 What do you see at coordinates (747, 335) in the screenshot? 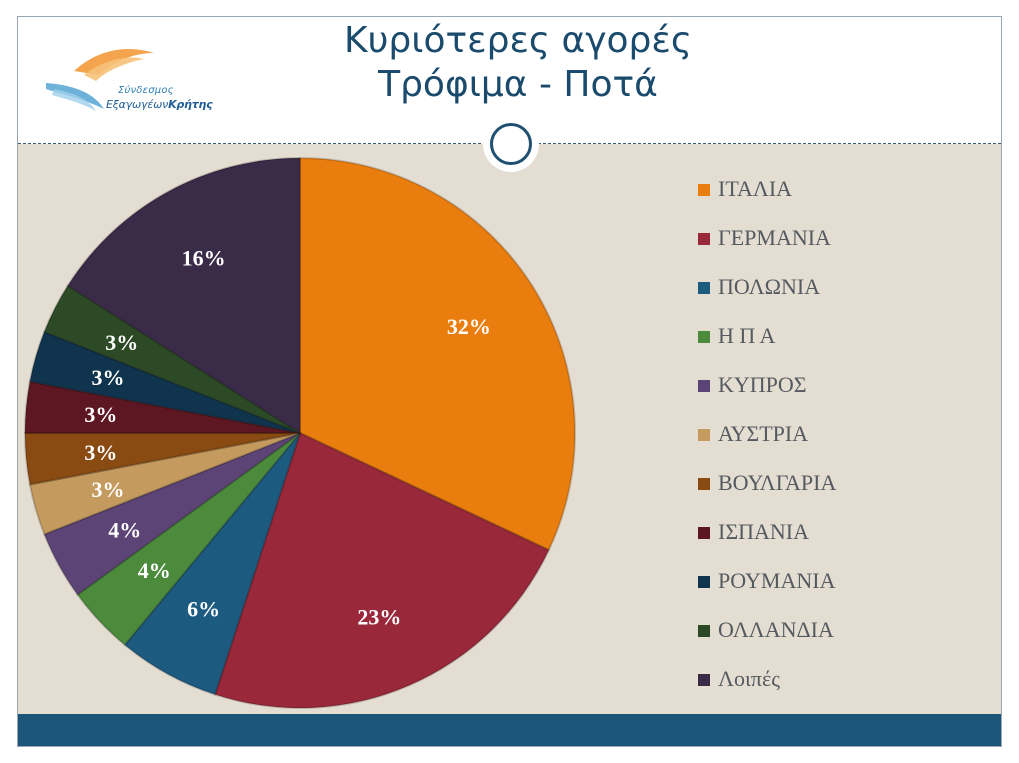
I see `legend-label-4: Η Π Α` at bounding box center [747, 335].